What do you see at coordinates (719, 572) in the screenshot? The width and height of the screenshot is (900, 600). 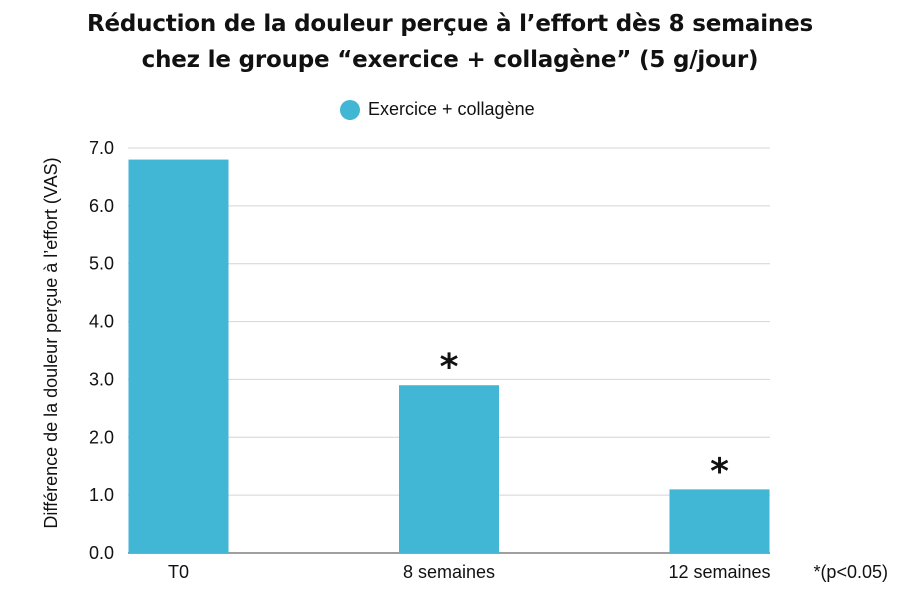 I see `x-tick-label: 12 semaines` at bounding box center [719, 572].